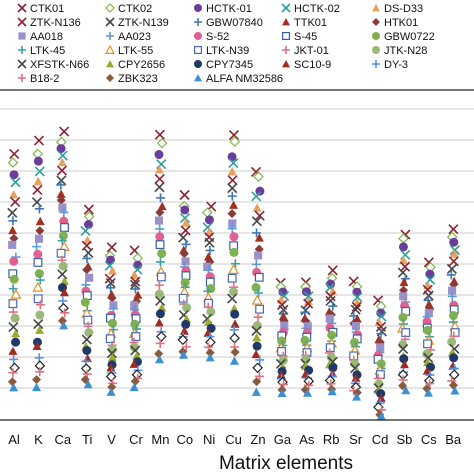 This screenshot has width=474, height=474. I want to click on x-tick-label: Ca, so click(62, 439).